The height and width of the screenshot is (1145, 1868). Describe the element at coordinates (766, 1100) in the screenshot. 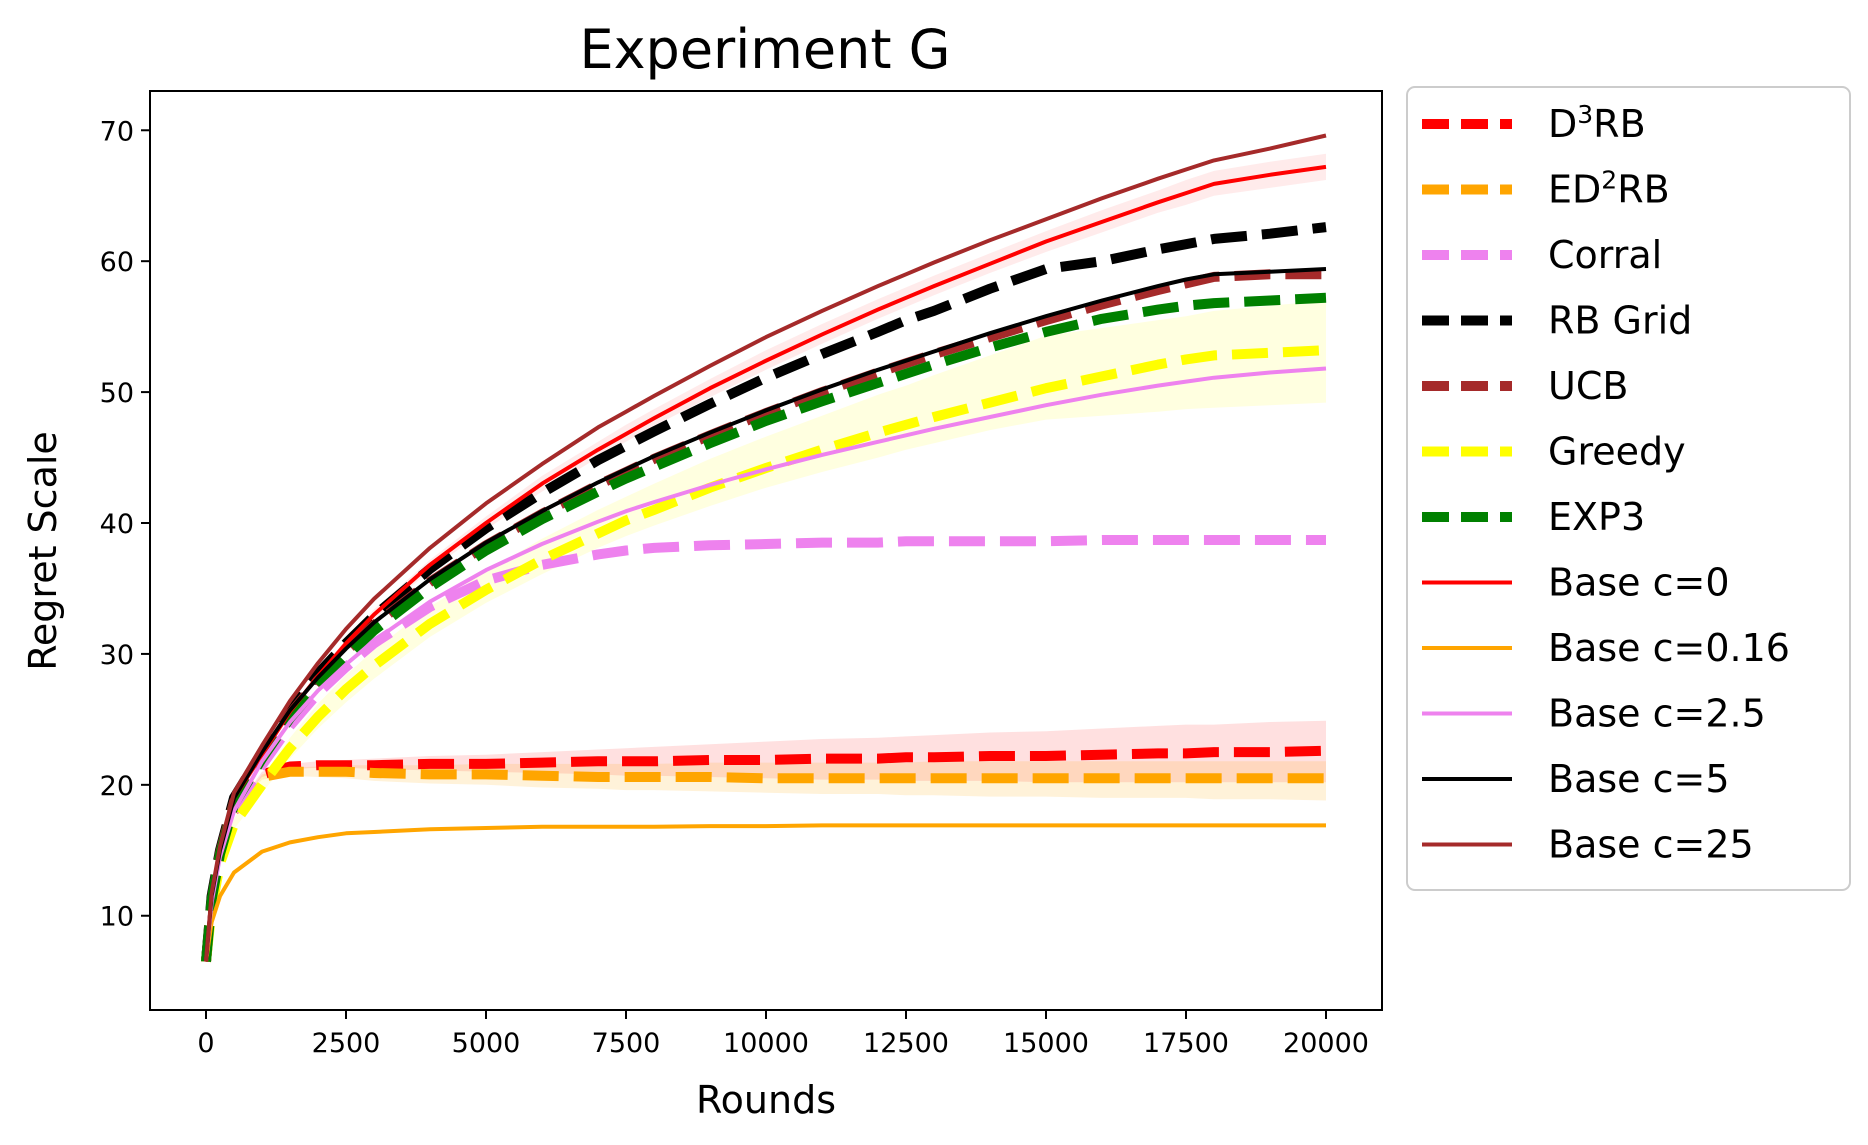

I see `x-axis-label: Rounds` at that location.